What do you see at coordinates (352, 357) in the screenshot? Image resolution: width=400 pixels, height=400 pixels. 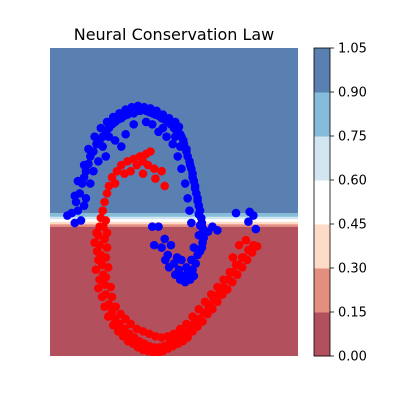 I see `colorbar-tick-label-0: 0.00` at bounding box center [352, 357].